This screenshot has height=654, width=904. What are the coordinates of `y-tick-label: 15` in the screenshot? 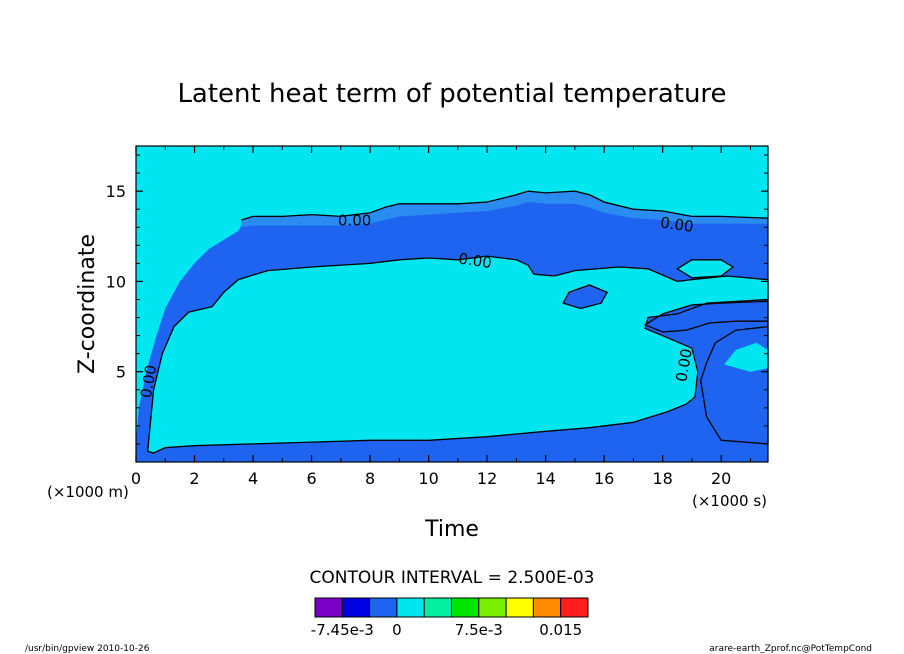 It's located at (116, 191).